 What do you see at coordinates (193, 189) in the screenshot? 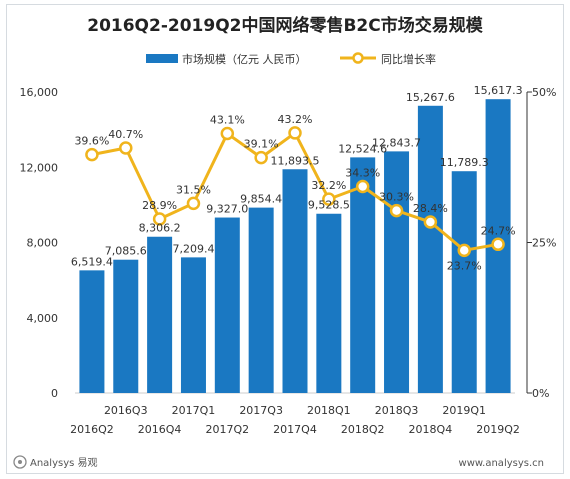
I see `growth-rate-label: 31.5%` at bounding box center [193, 189].